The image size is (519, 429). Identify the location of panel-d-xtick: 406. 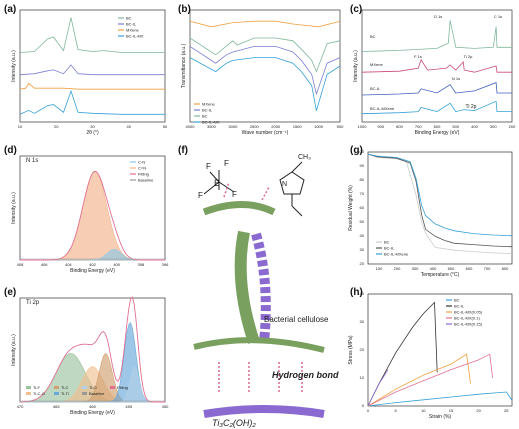
(44, 264).